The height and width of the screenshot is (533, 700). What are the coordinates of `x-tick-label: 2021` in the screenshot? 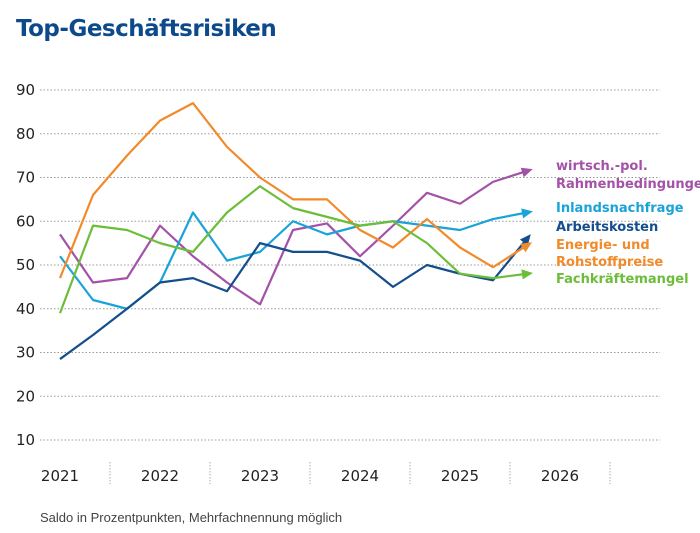 It's located at (60, 476).